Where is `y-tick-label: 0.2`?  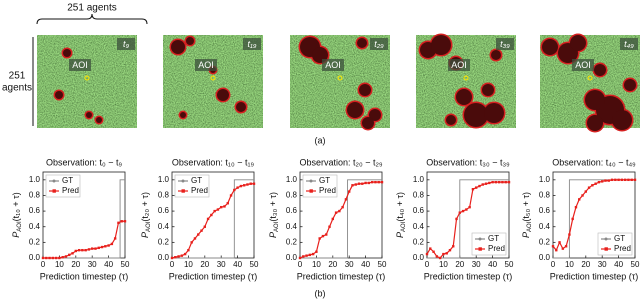 y-tick-label: 0.2 is located at coordinates (419, 241).